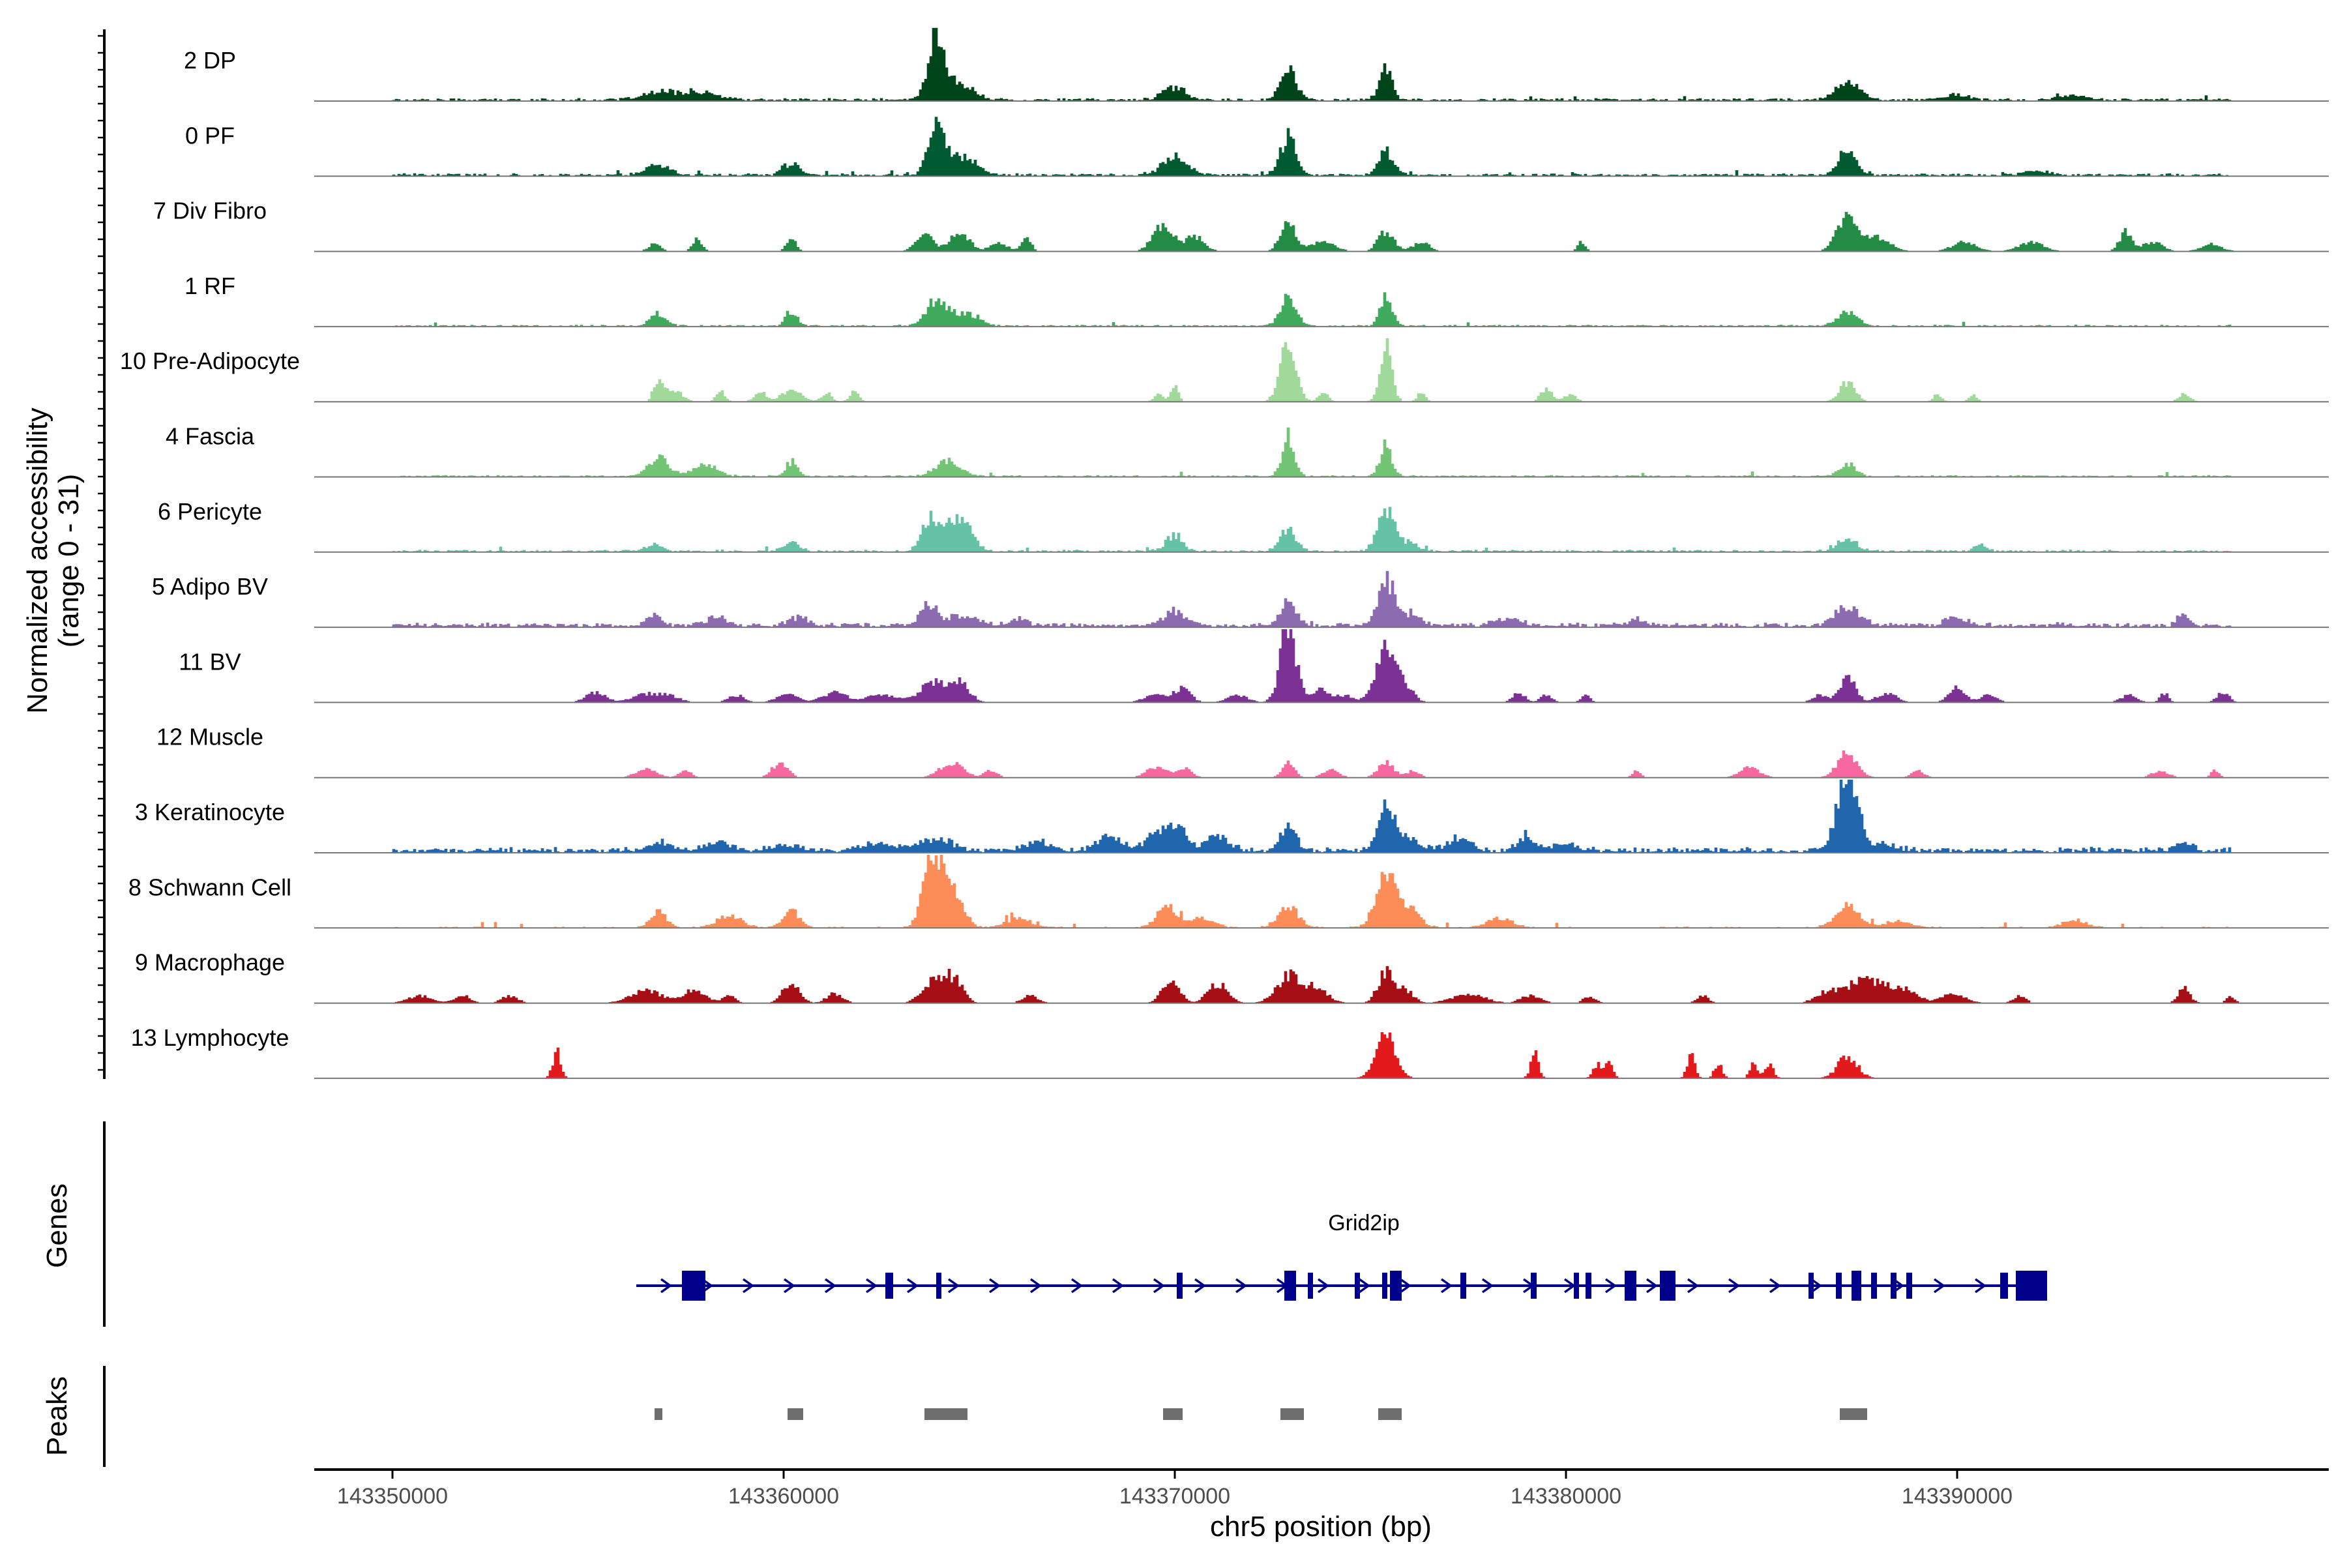 This screenshot has height=1568, width=2347. Describe the element at coordinates (210, 662) in the screenshot. I see `track-label: 11 BV` at that location.